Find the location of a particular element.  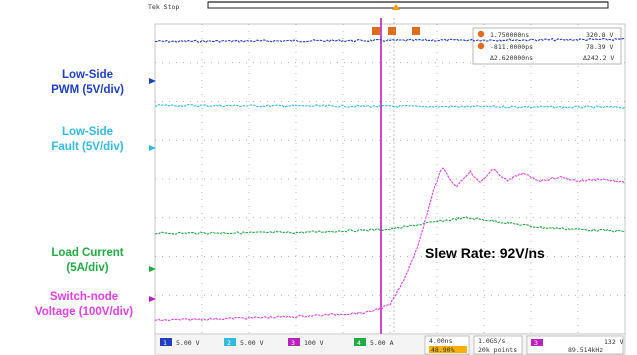

channel-number: 1 is located at coordinates (165, 343).